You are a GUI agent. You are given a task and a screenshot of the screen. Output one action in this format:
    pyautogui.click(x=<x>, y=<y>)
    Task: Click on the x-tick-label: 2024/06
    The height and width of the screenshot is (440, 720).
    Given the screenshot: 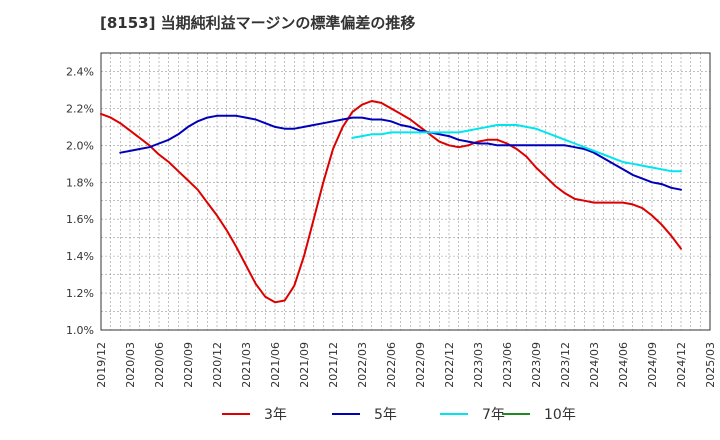 What is the action you would take?
    pyautogui.click(x=623, y=365)
    